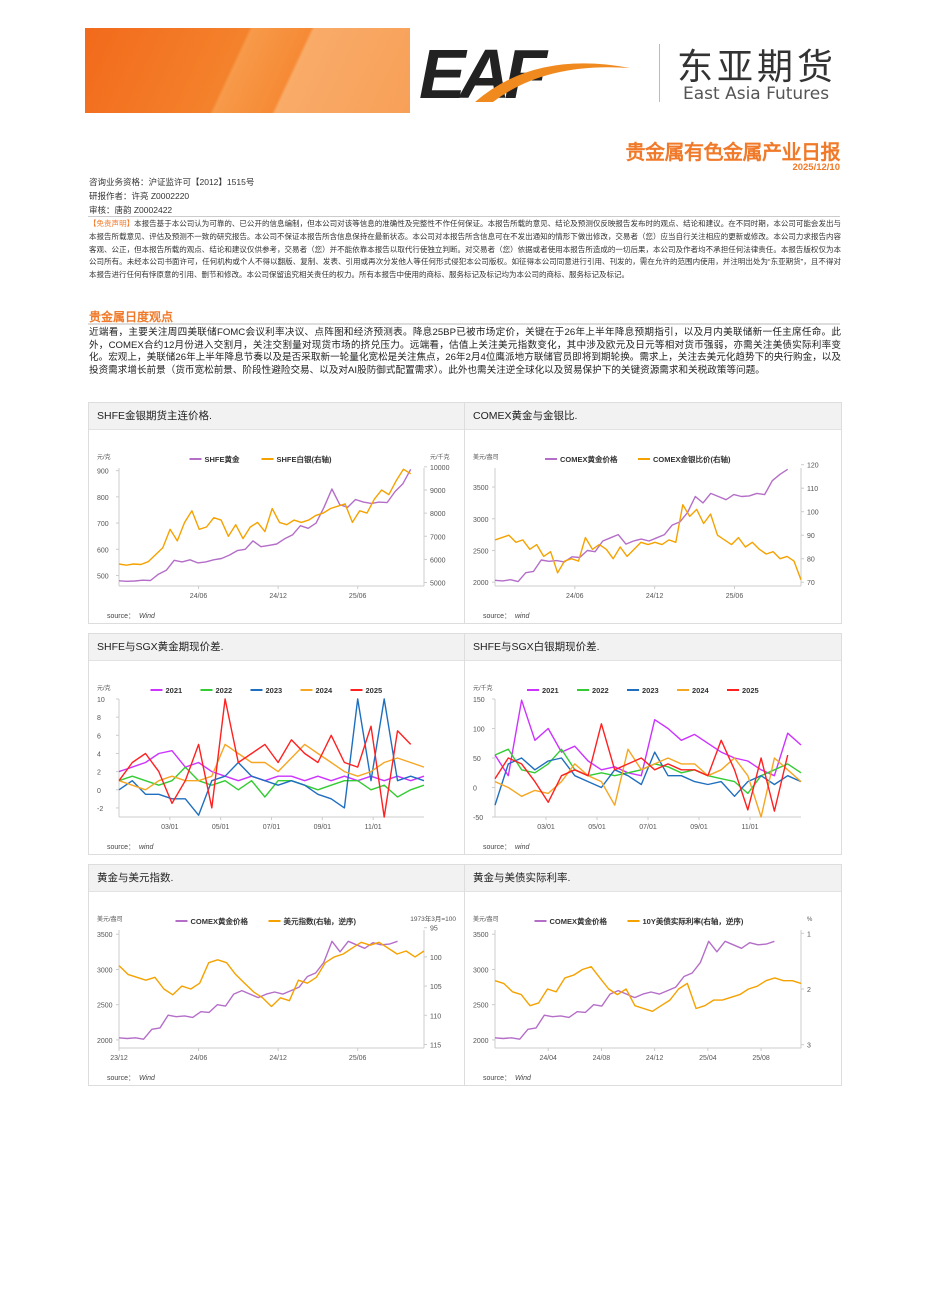 The height and width of the screenshot is (1303, 930). Describe the element at coordinates (648, 771) in the screenshot. I see `series-line-2022` at that location.